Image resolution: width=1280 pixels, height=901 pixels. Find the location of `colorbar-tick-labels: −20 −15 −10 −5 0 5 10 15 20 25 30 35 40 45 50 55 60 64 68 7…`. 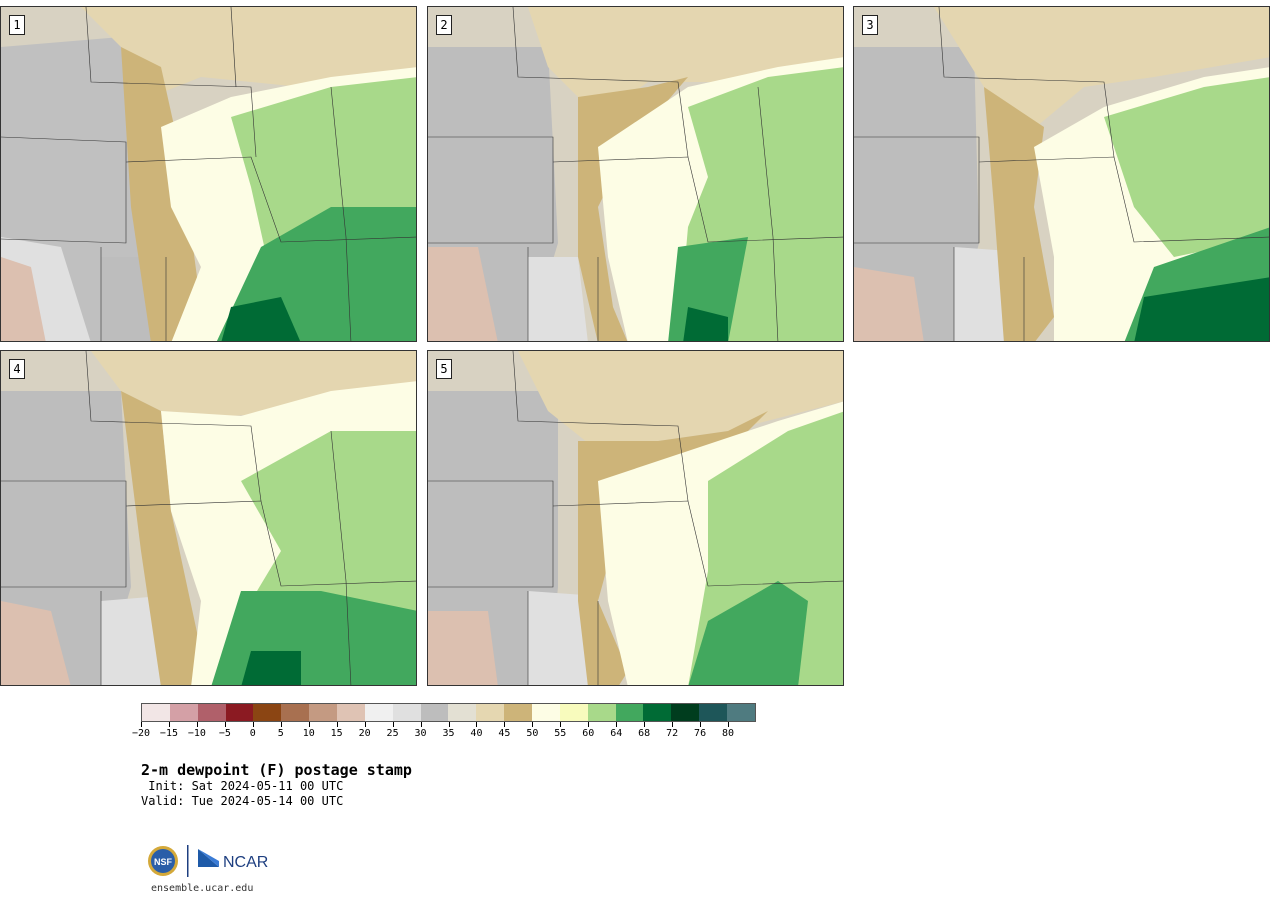

colorbar-tick-labels: −20 −15 −10 −5 0 5 10 15 20 25 30 35 40 45 50 55 60 64 68 7… is located at coordinates (444, 732).